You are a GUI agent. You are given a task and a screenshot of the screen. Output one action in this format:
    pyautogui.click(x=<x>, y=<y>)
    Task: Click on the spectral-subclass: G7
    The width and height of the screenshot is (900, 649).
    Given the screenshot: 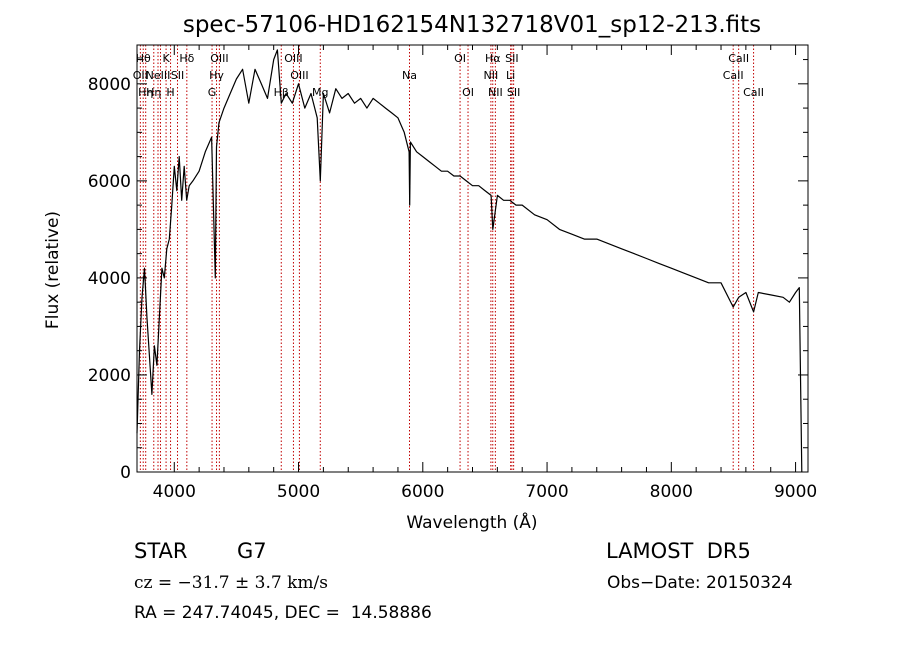 What is the action you would take?
    pyautogui.click(x=252, y=551)
    